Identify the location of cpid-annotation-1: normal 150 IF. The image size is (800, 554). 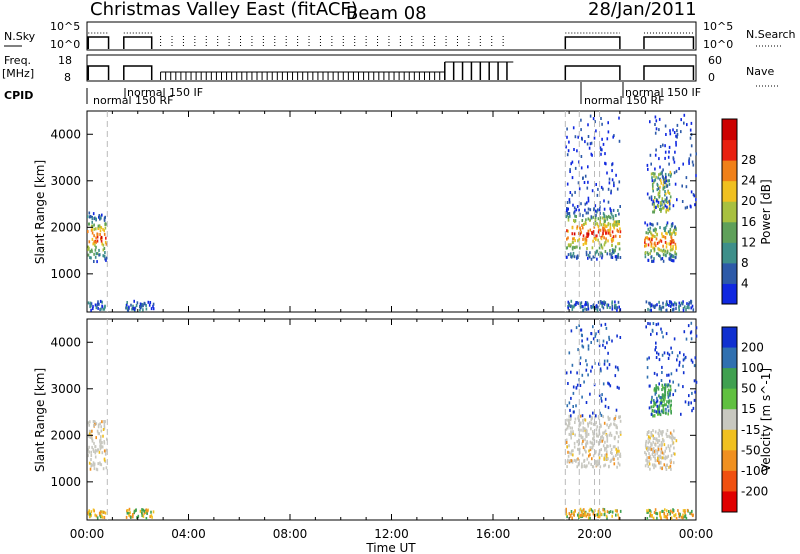
(165, 92).